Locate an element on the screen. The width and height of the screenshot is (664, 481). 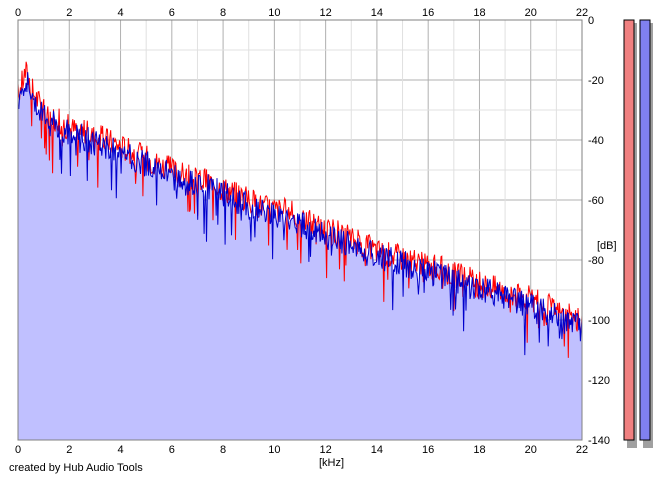
y-axis-unit: [dB] is located at coordinates (607, 246).